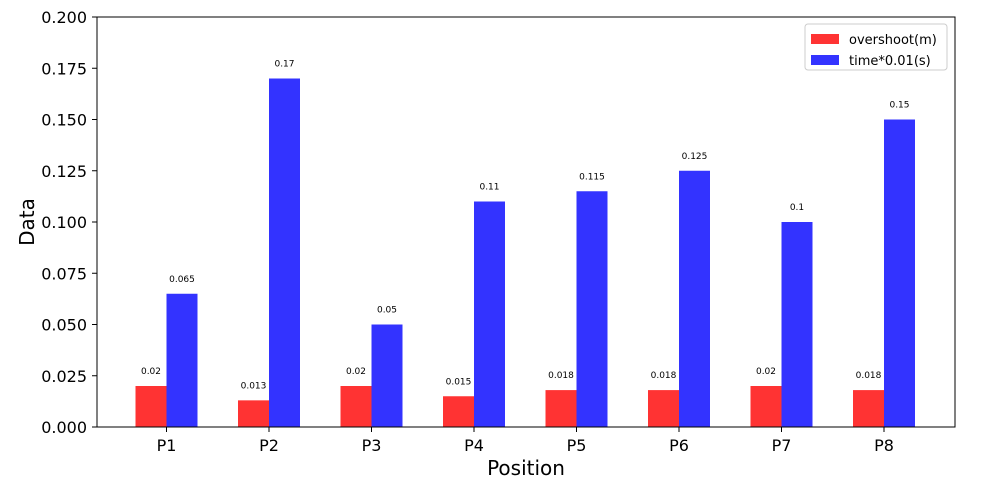 Image resolution: width=990 pixels, height=484 pixels. Describe the element at coordinates (356, 406) in the screenshot. I see `bar-overshoot-p3` at that location.